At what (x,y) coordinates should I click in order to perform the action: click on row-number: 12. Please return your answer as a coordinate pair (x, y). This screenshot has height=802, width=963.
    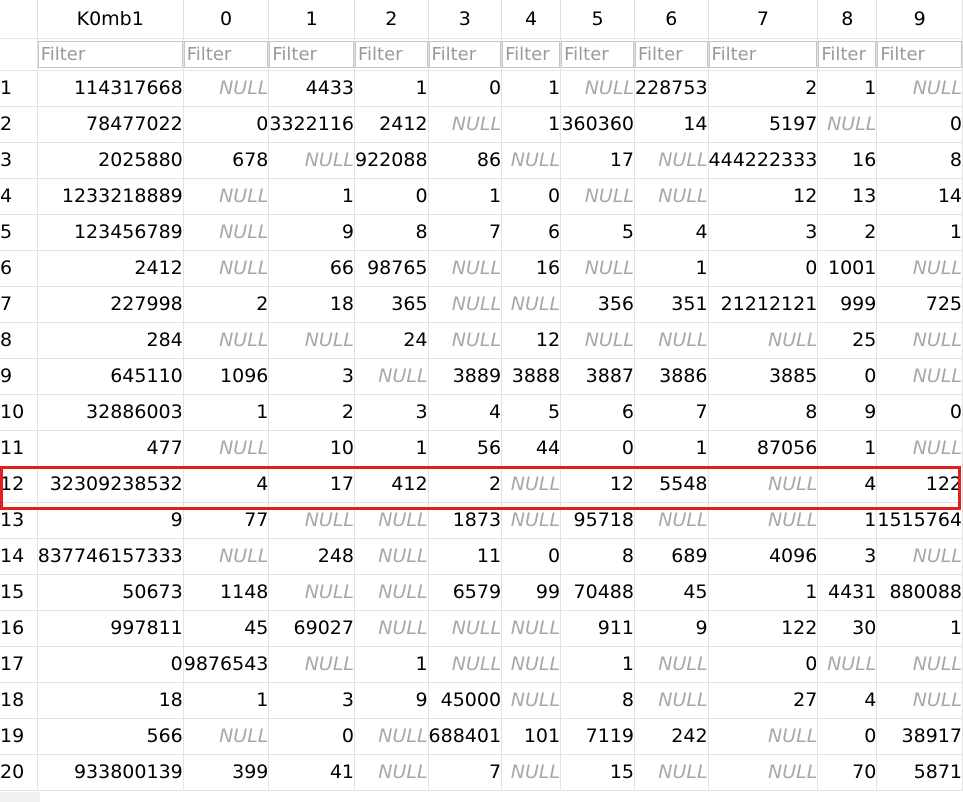
    Looking at the image, I should click on (19, 484).